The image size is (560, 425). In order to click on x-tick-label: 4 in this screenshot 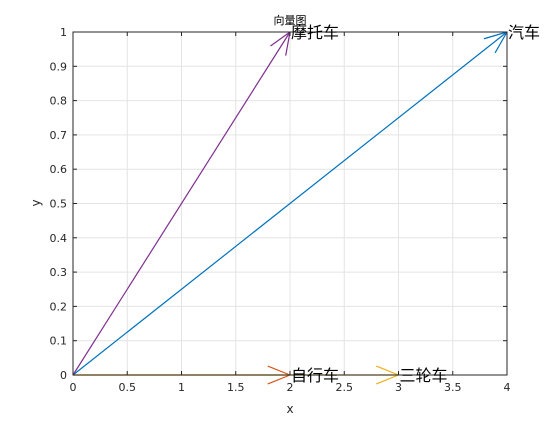, I will do `click(507, 387)`.